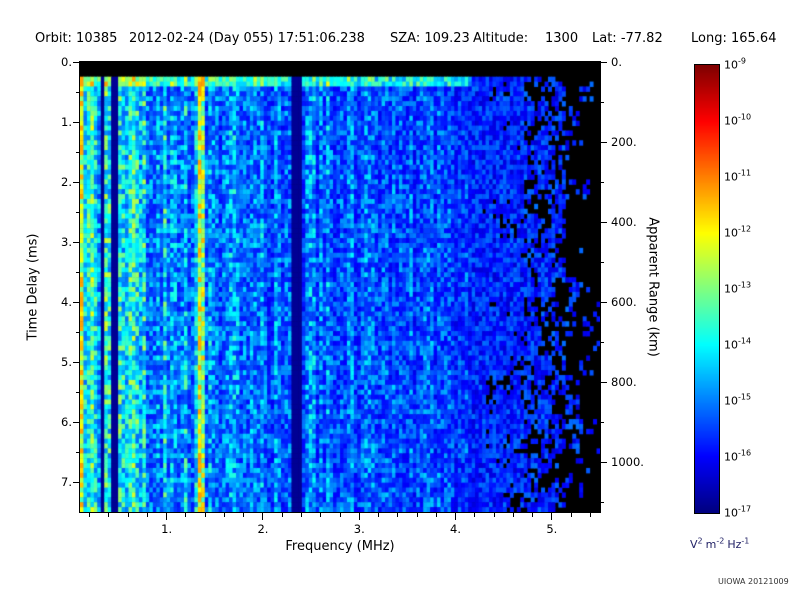 The width and height of the screenshot is (800, 600). What do you see at coordinates (33, 287) in the screenshot?
I see `y-axis-label-left: Time Delay (ms)` at bounding box center [33, 287].